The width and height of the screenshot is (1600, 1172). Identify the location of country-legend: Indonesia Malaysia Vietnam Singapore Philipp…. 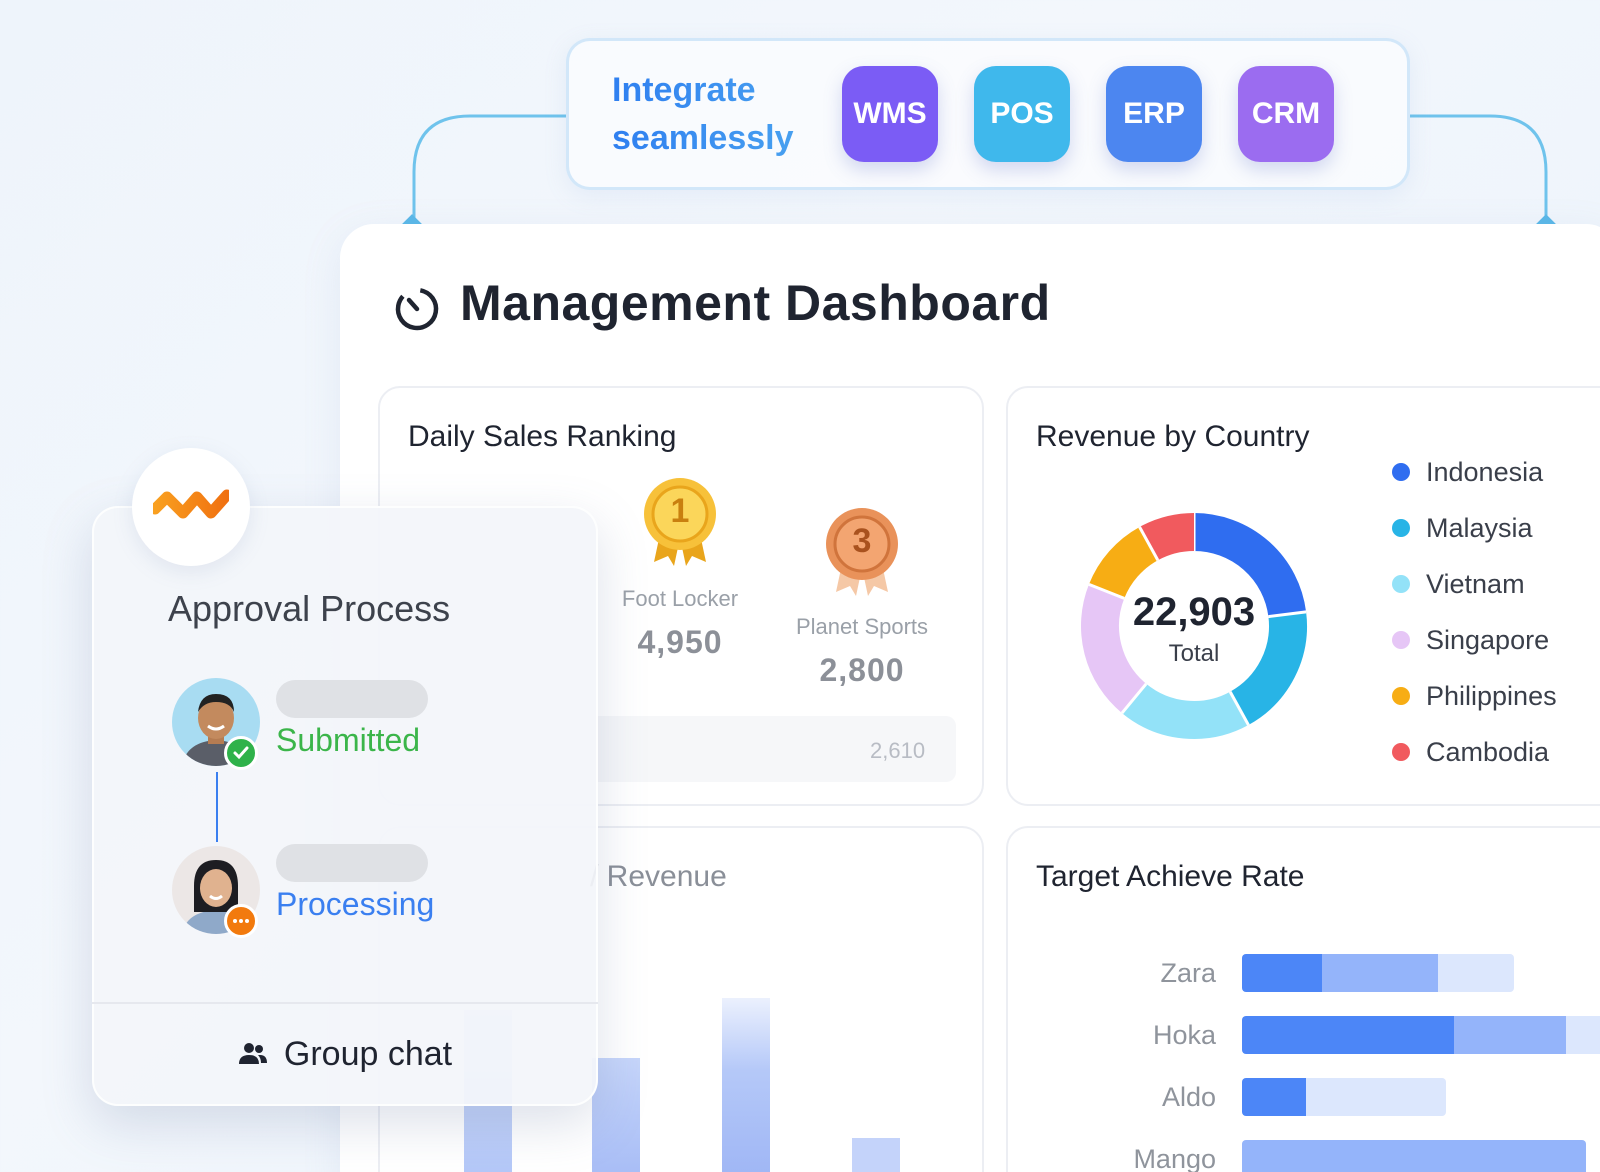
(1474, 612).